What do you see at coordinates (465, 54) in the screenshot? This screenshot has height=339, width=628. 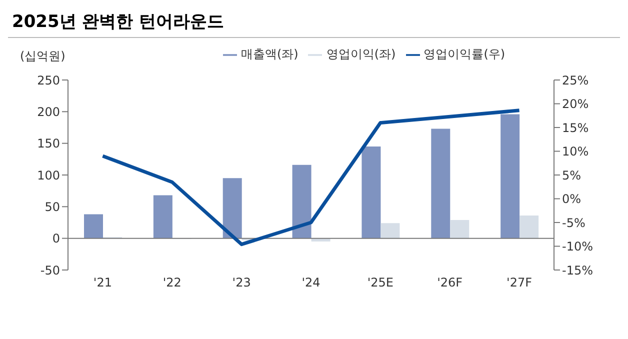 I see `legend-label: 영업이익률(우)` at bounding box center [465, 54].